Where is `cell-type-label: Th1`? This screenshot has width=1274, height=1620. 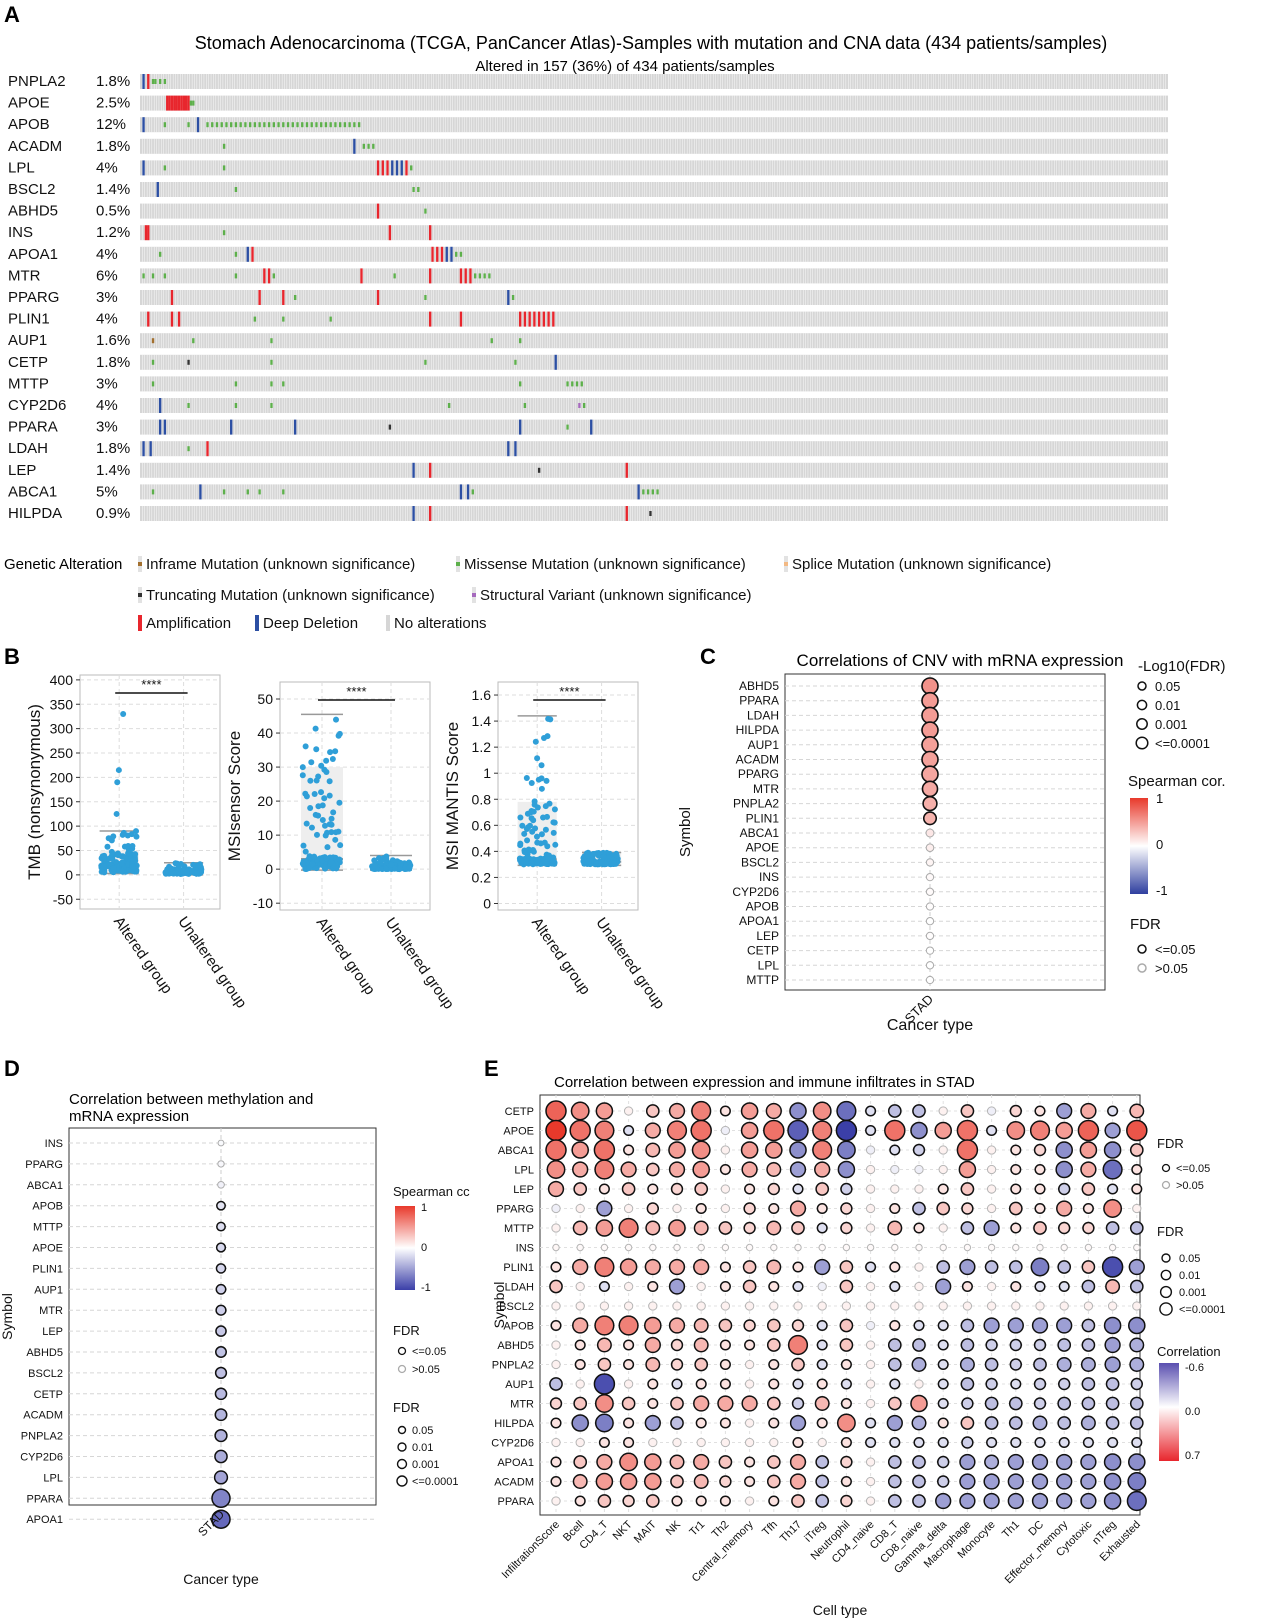
cell-type-label: Th1 is located at coordinates (1011, 1530).